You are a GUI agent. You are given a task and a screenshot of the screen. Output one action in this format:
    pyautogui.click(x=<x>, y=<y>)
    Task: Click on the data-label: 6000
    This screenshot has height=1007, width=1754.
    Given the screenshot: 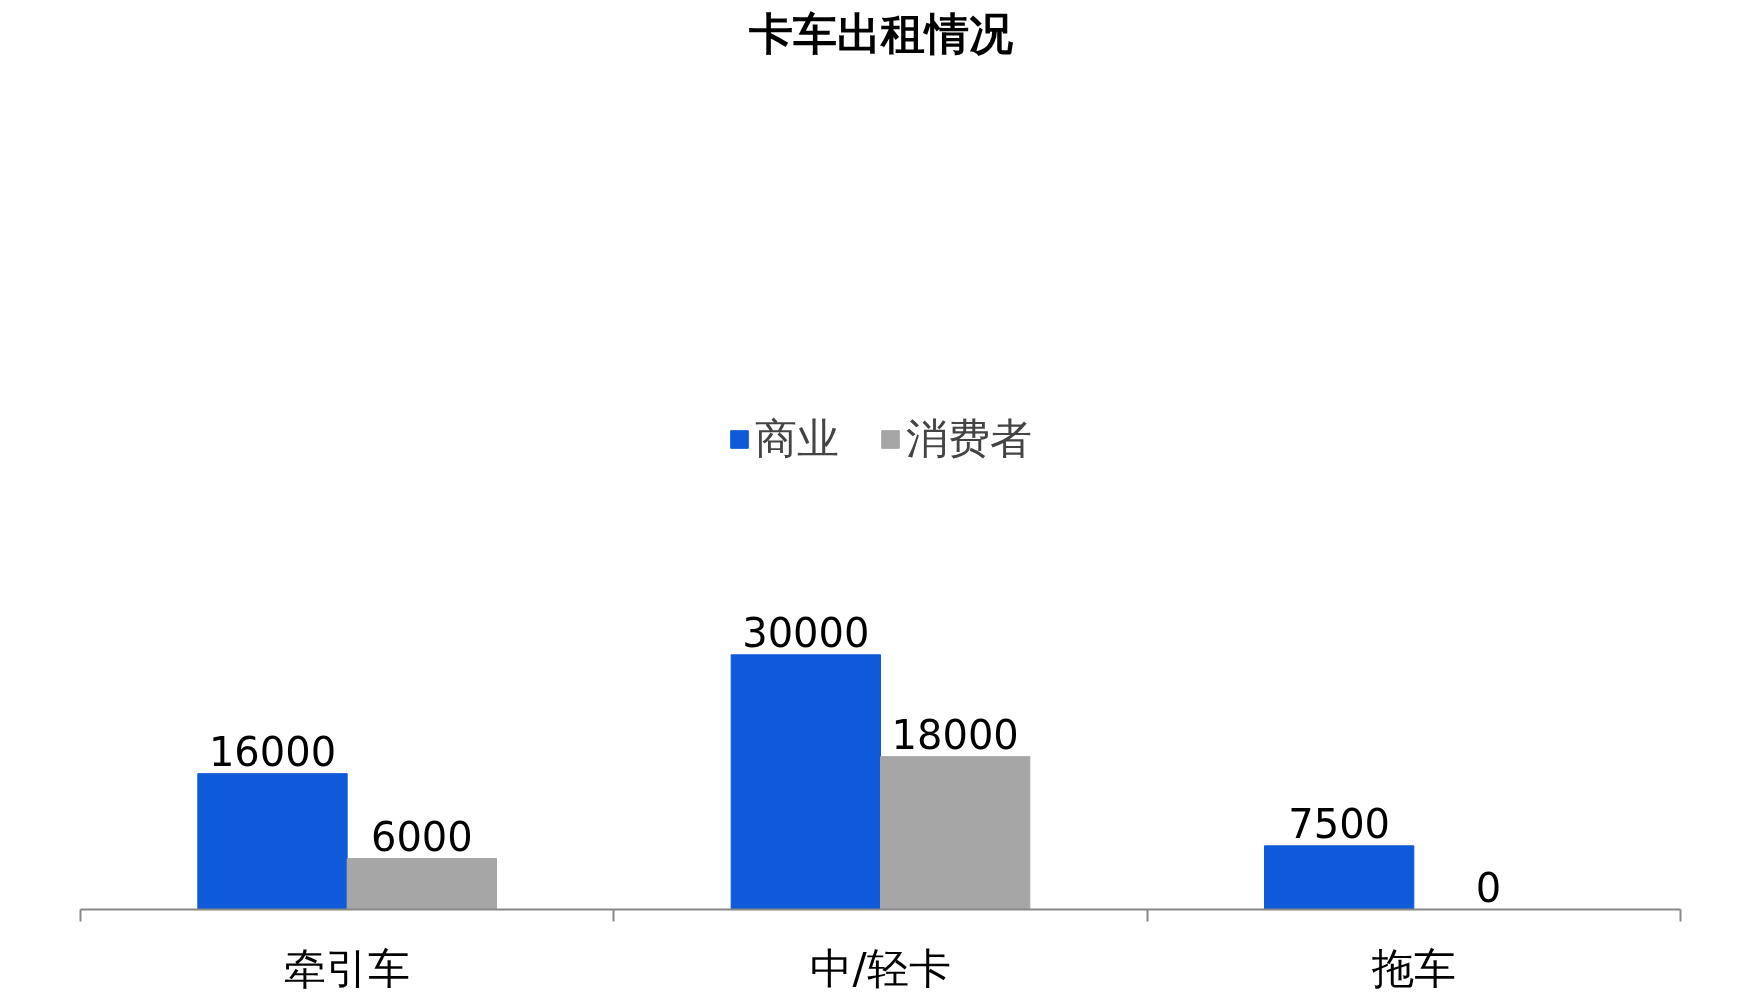 What is the action you would take?
    pyautogui.click(x=421, y=836)
    